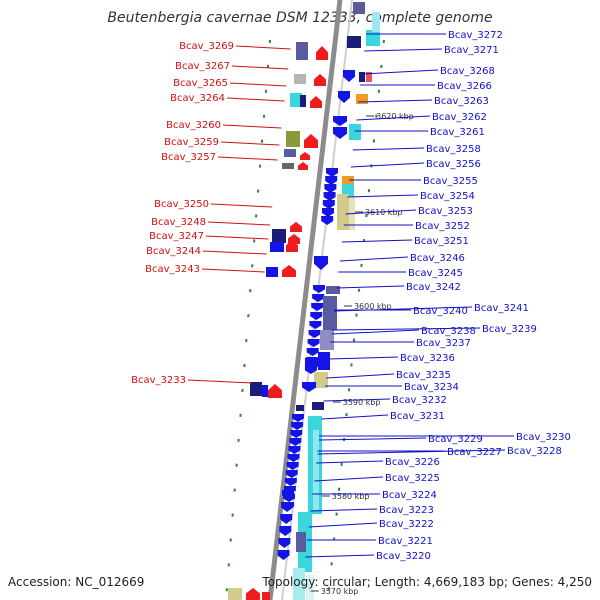 The width and height of the screenshot is (600, 600). I want to click on gene-label: Bcav_3271, so click(471, 50).